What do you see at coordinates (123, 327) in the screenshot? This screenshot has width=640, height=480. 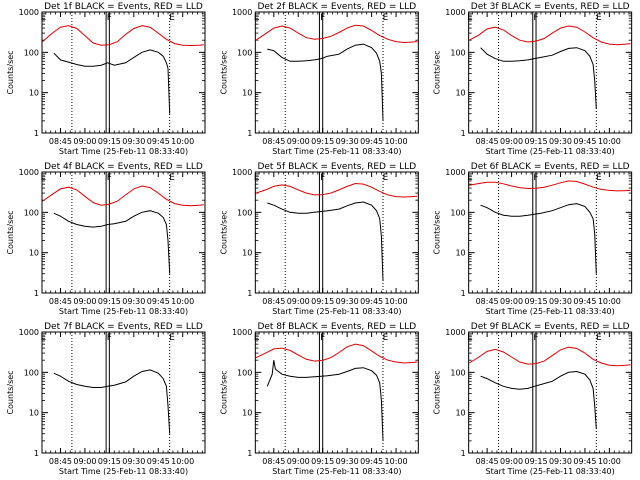 I see `panel-title: Det 7f BLACK = Events, RED = LLD` at bounding box center [123, 327].